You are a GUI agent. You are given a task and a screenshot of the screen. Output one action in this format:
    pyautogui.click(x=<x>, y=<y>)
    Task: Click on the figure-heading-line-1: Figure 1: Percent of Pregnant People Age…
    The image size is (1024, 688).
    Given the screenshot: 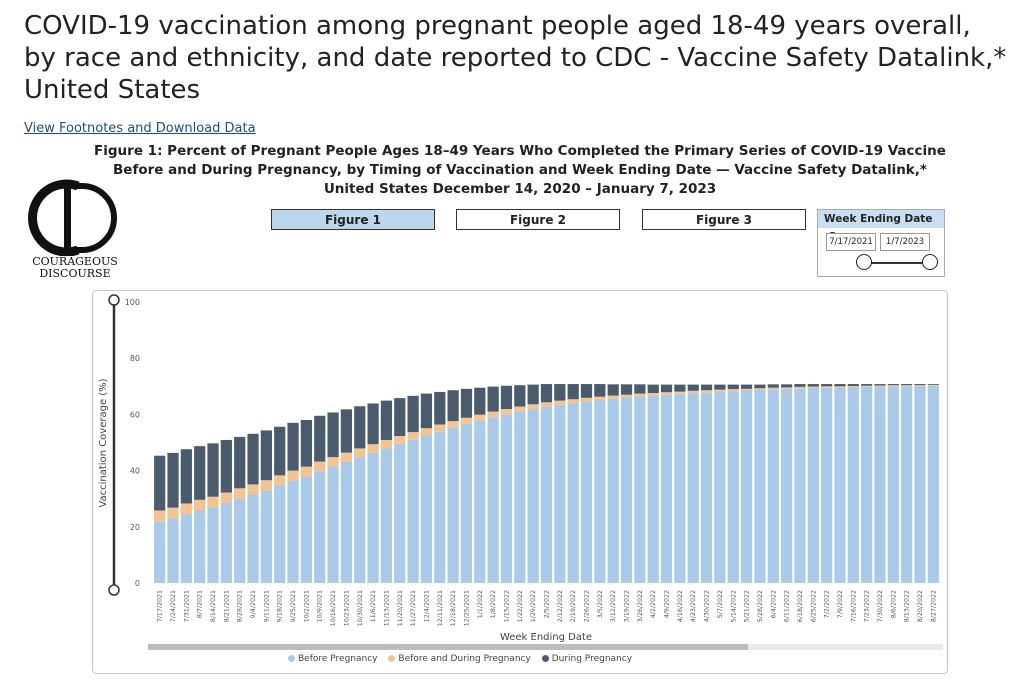 What is the action you would take?
    pyautogui.click(x=520, y=151)
    